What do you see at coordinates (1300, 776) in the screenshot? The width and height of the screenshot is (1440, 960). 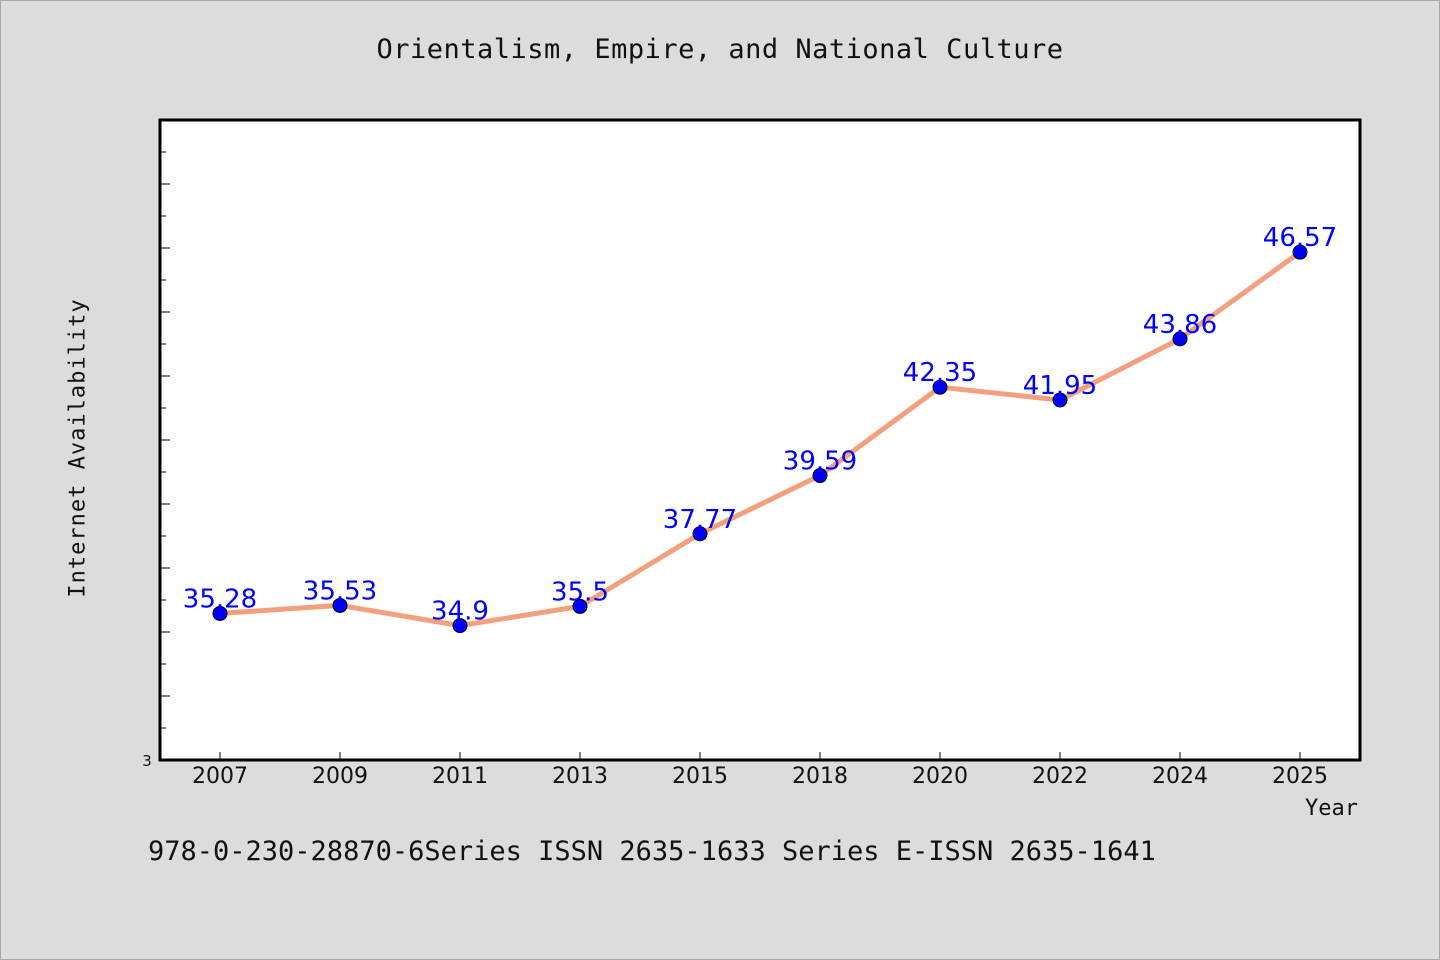 I see `x-tick-label: 2025` at bounding box center [1300, 776].